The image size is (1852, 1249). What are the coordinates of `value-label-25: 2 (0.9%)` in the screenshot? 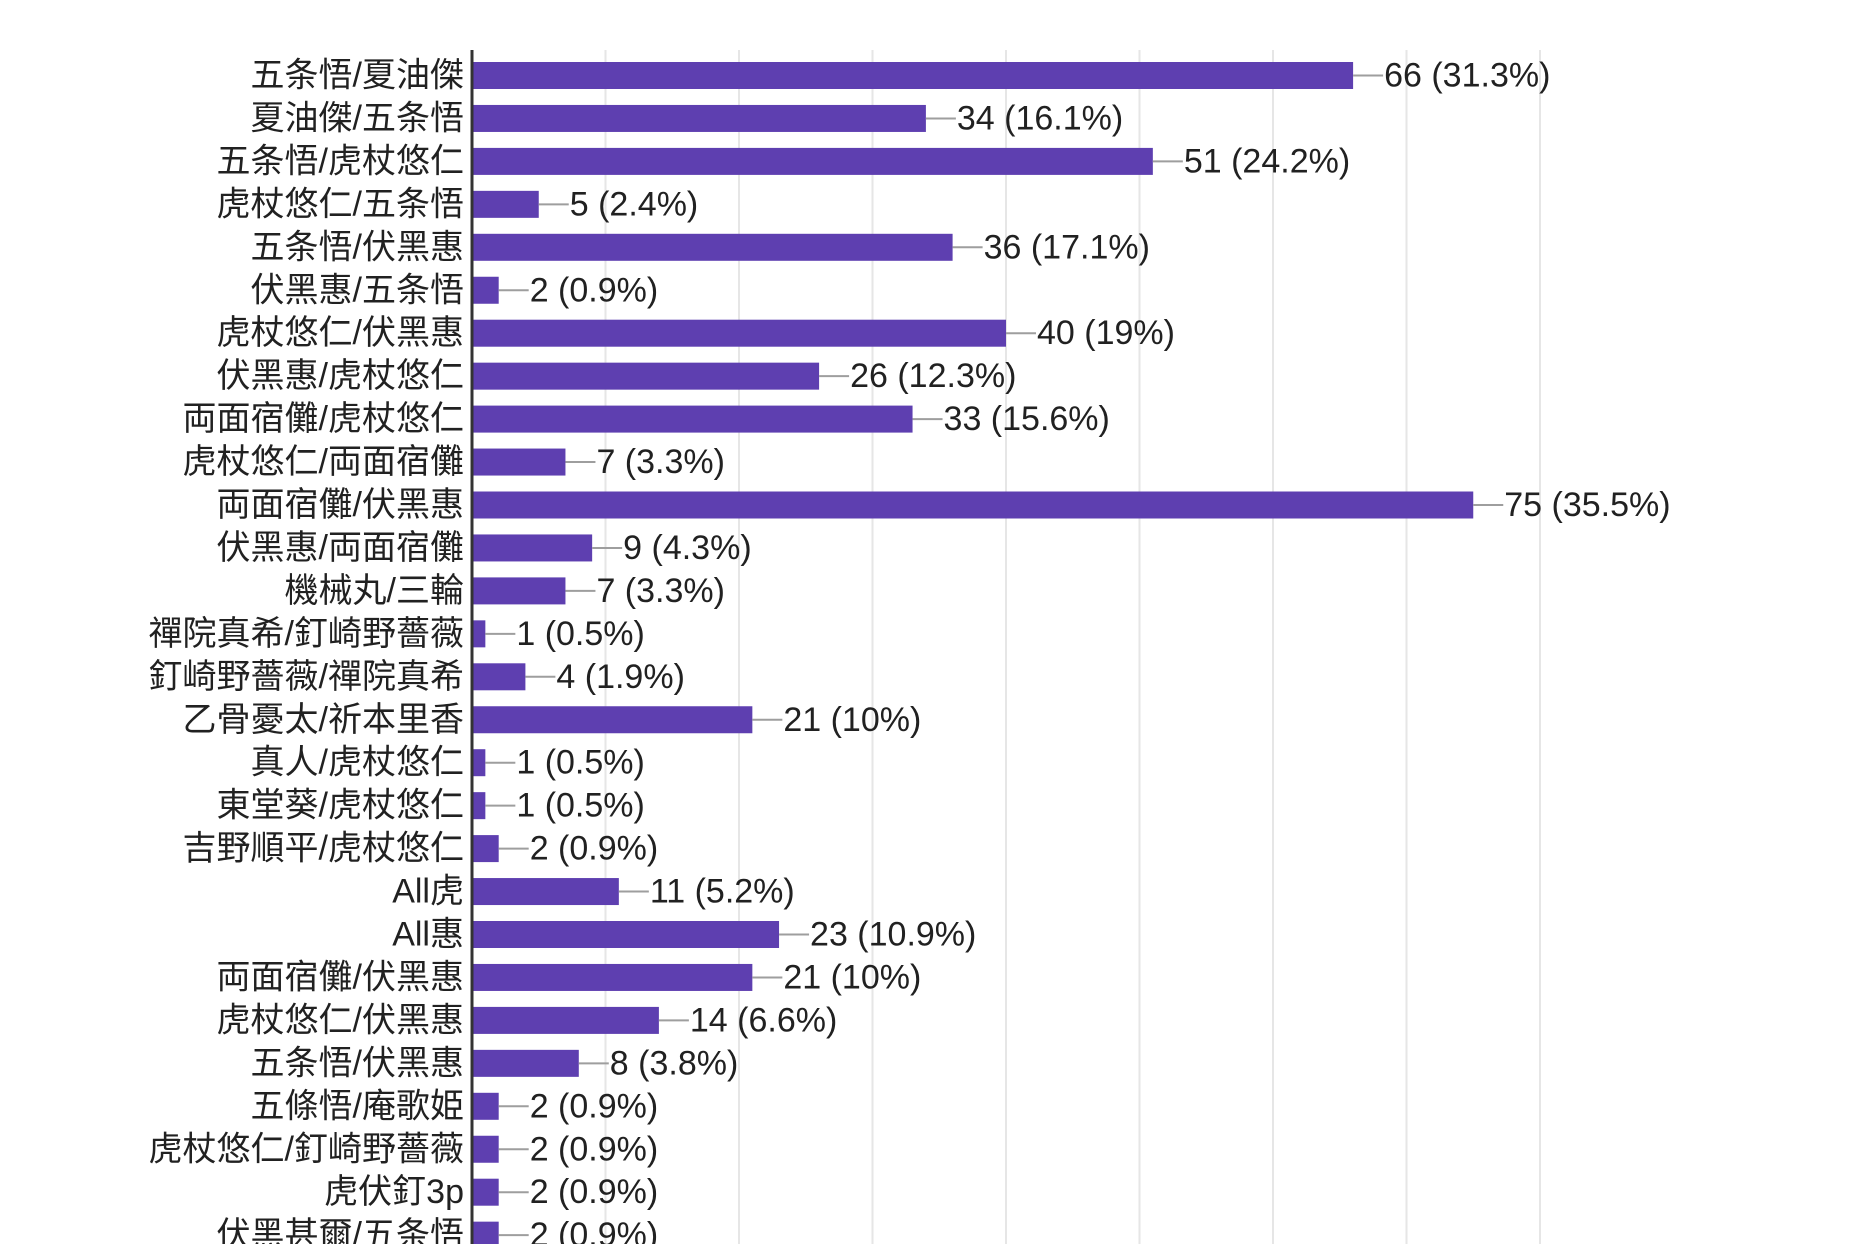 It's located at (594, 1149).